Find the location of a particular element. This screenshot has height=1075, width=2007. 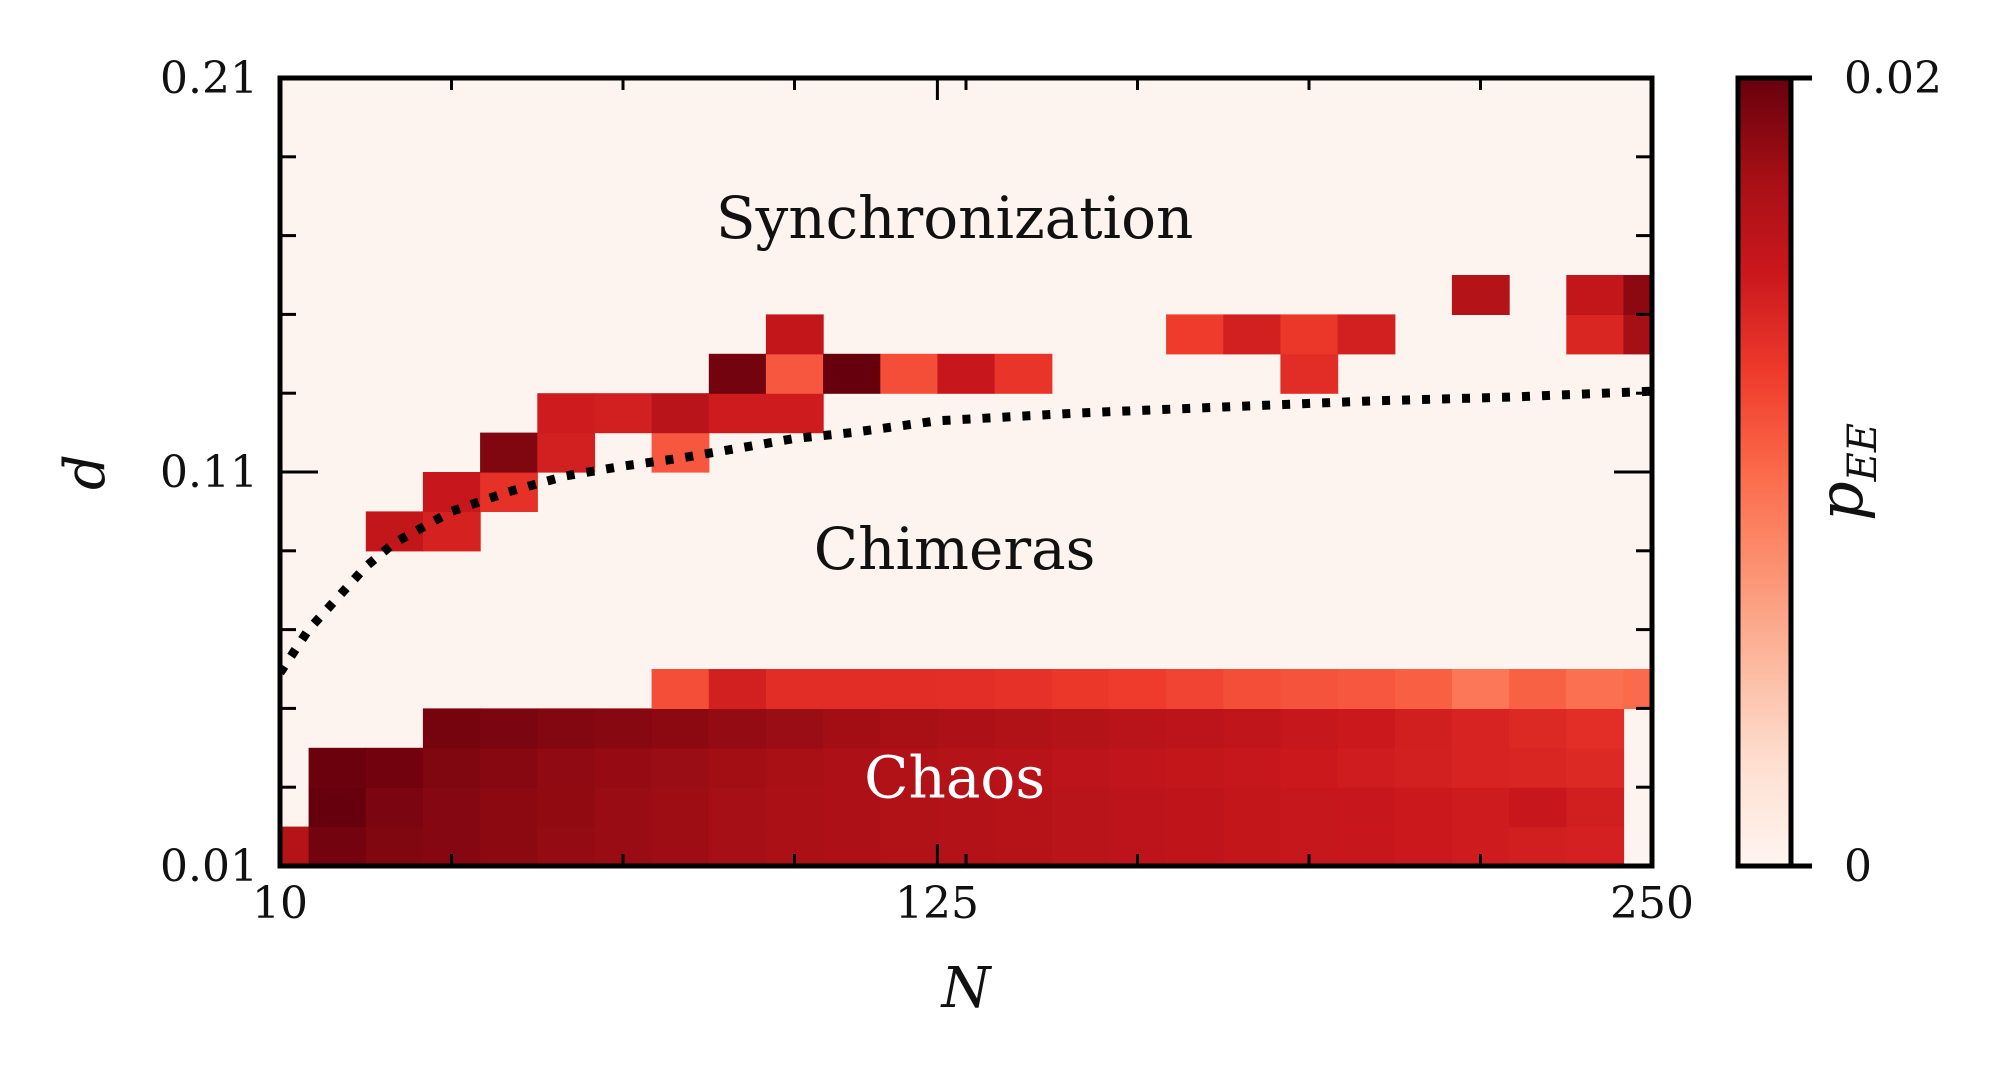

y-tick-label-0.11: 0.11 is located at coordinates (209, 472).